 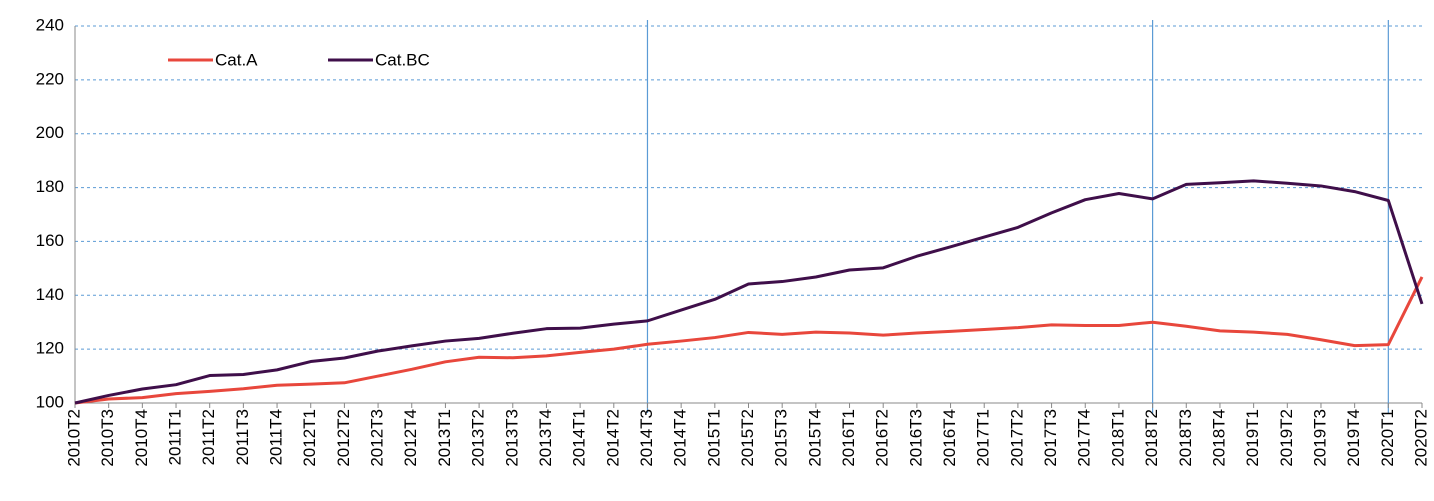 What do you see at coordinates (814, 438) in the screenshot?
I see `x-tick-label: 2015T4` at bounding box center [814, 438].